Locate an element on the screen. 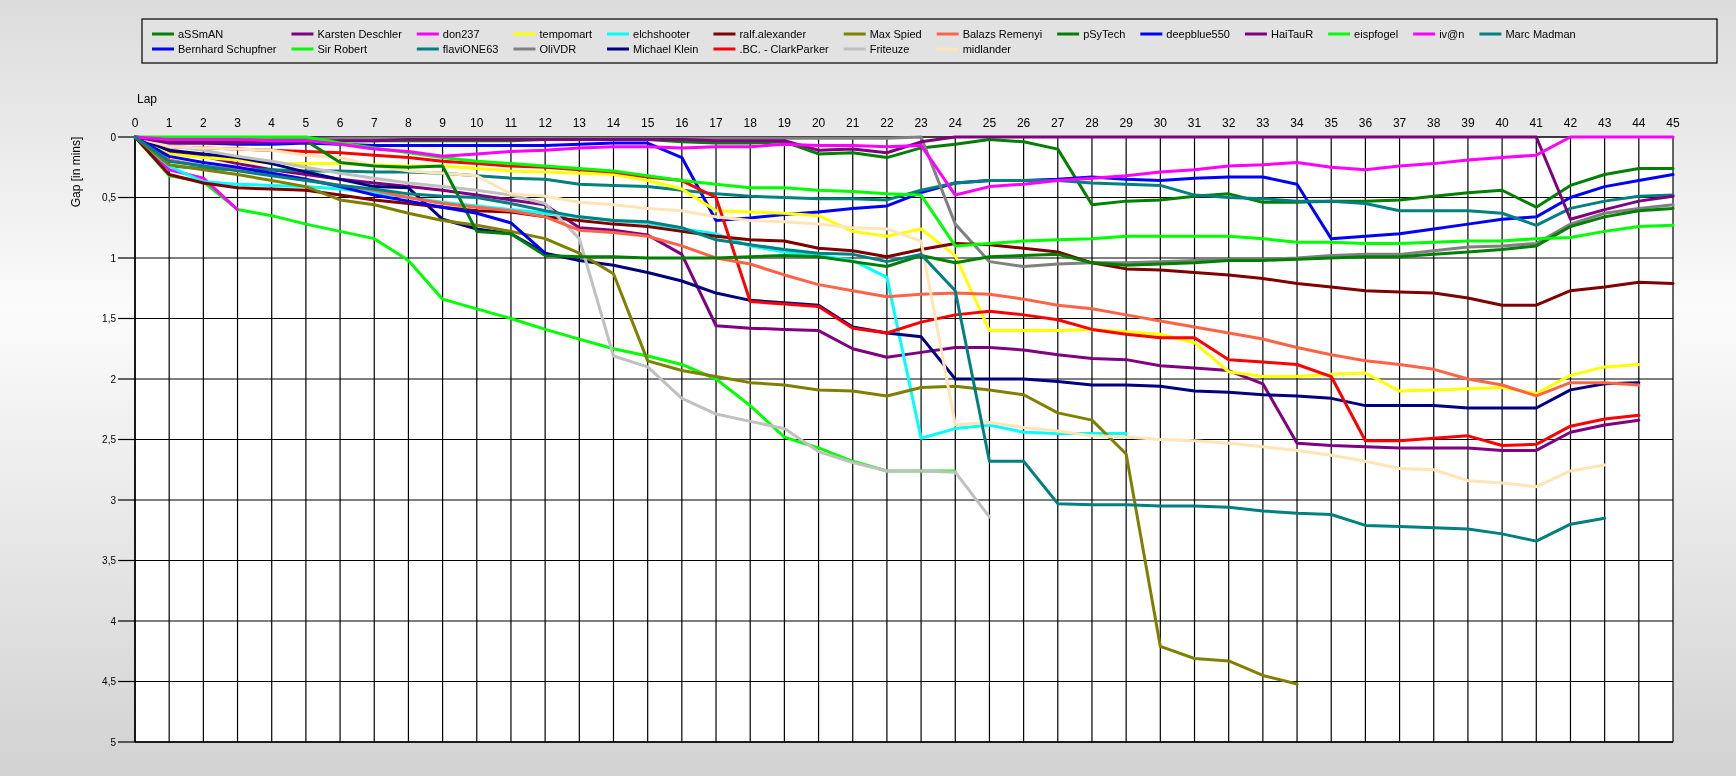  y-tick-label: 3 is located at coordinates (113, 500).